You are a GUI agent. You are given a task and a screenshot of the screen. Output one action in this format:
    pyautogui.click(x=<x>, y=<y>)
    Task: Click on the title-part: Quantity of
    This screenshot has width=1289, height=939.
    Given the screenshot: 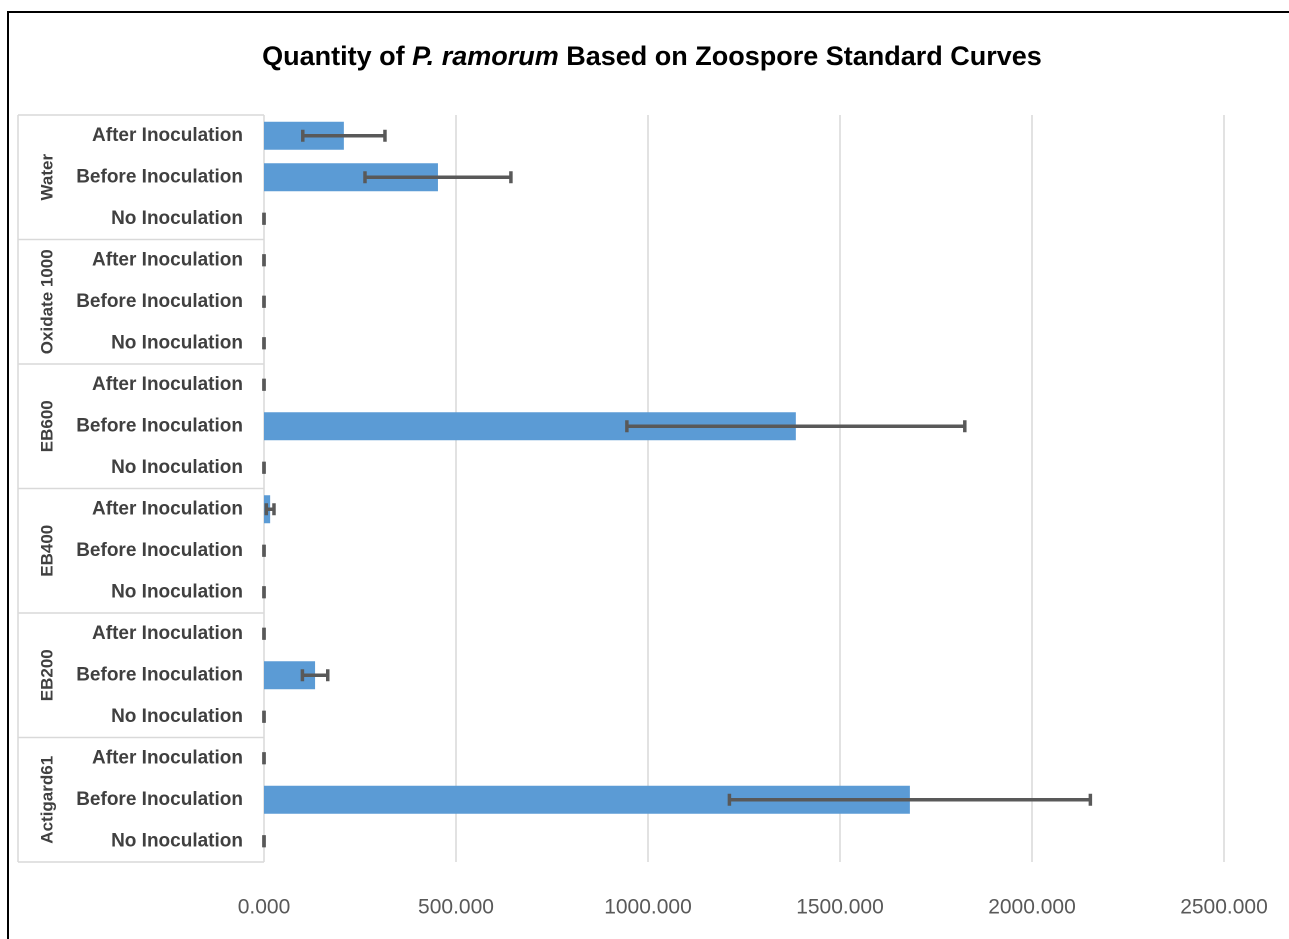 What is the action you would take?
    pyautogui.click(x=337, y=56)
    